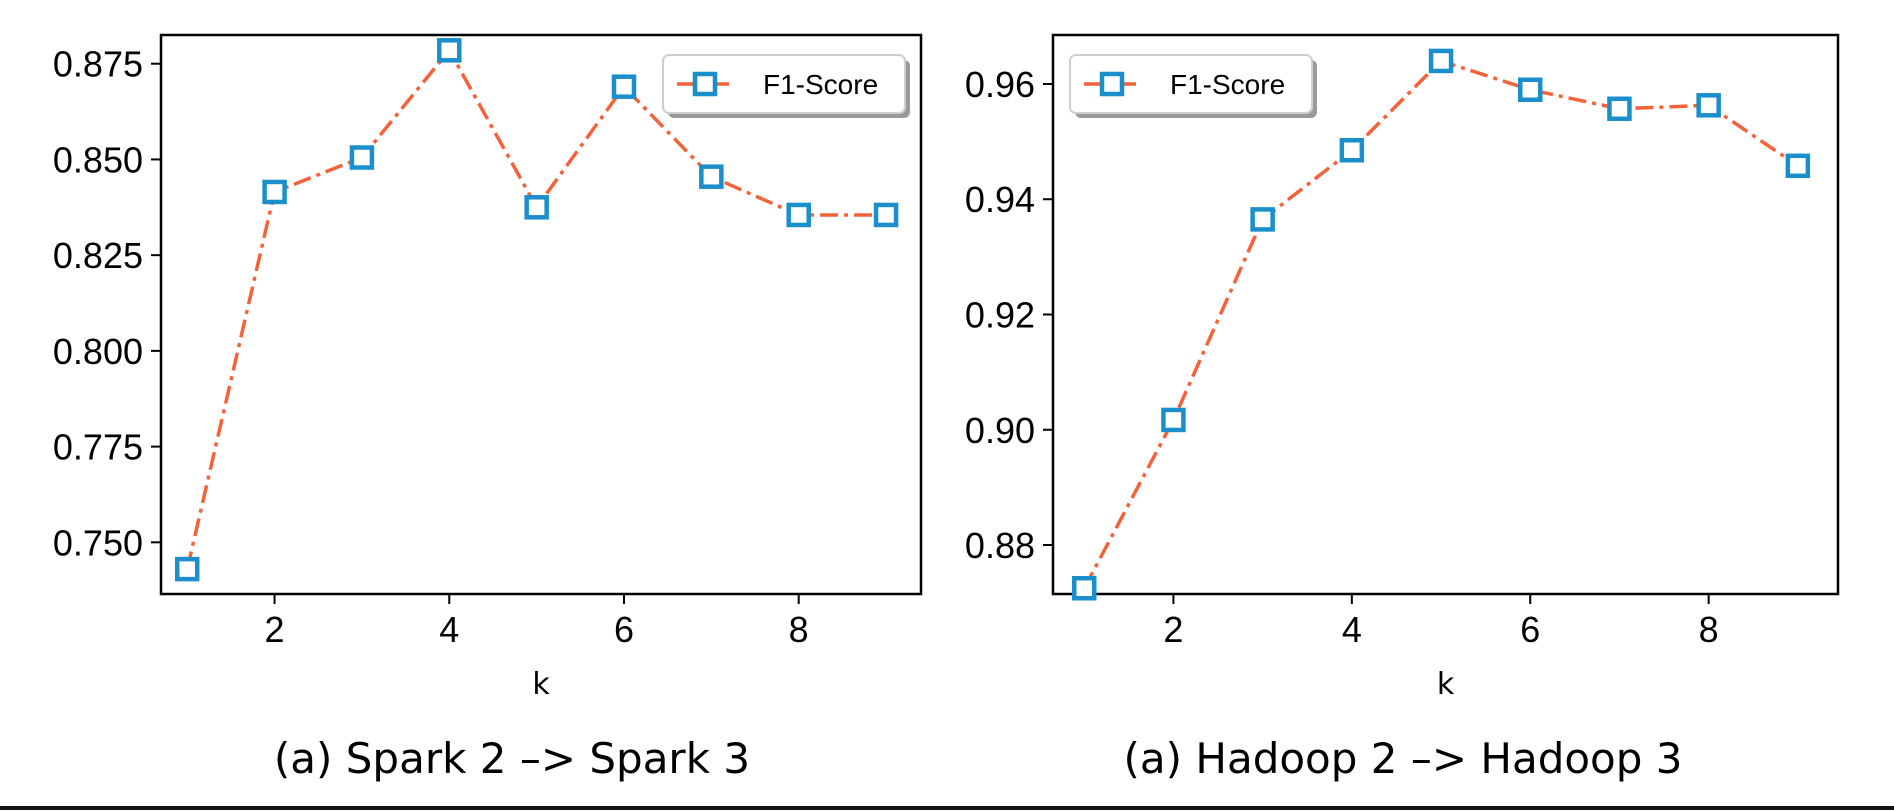 This screenshot has width=1894, height=812. What do you see at coordinates (1000, 315) in the screenshot?
I see `right-y-tick-label: 0.92` at bounding box center [1000, 315].